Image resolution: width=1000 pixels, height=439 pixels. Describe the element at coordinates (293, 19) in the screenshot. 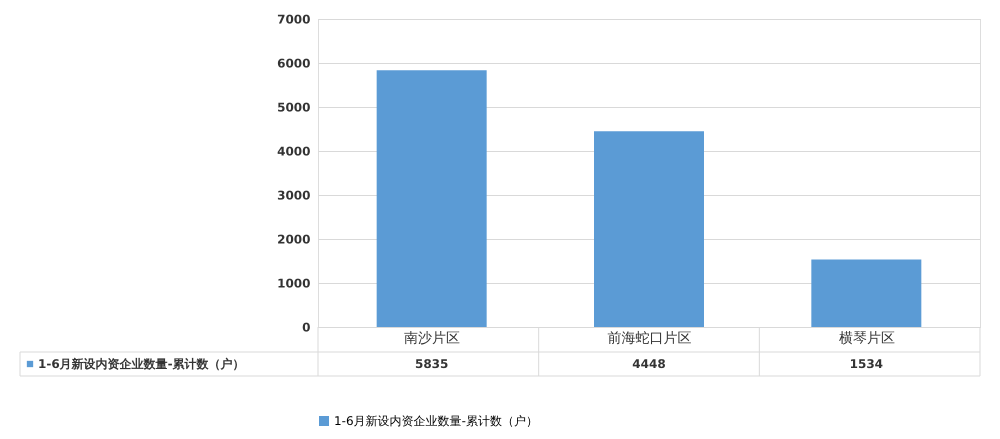

I see `y-tick-label: 7000` at that location.